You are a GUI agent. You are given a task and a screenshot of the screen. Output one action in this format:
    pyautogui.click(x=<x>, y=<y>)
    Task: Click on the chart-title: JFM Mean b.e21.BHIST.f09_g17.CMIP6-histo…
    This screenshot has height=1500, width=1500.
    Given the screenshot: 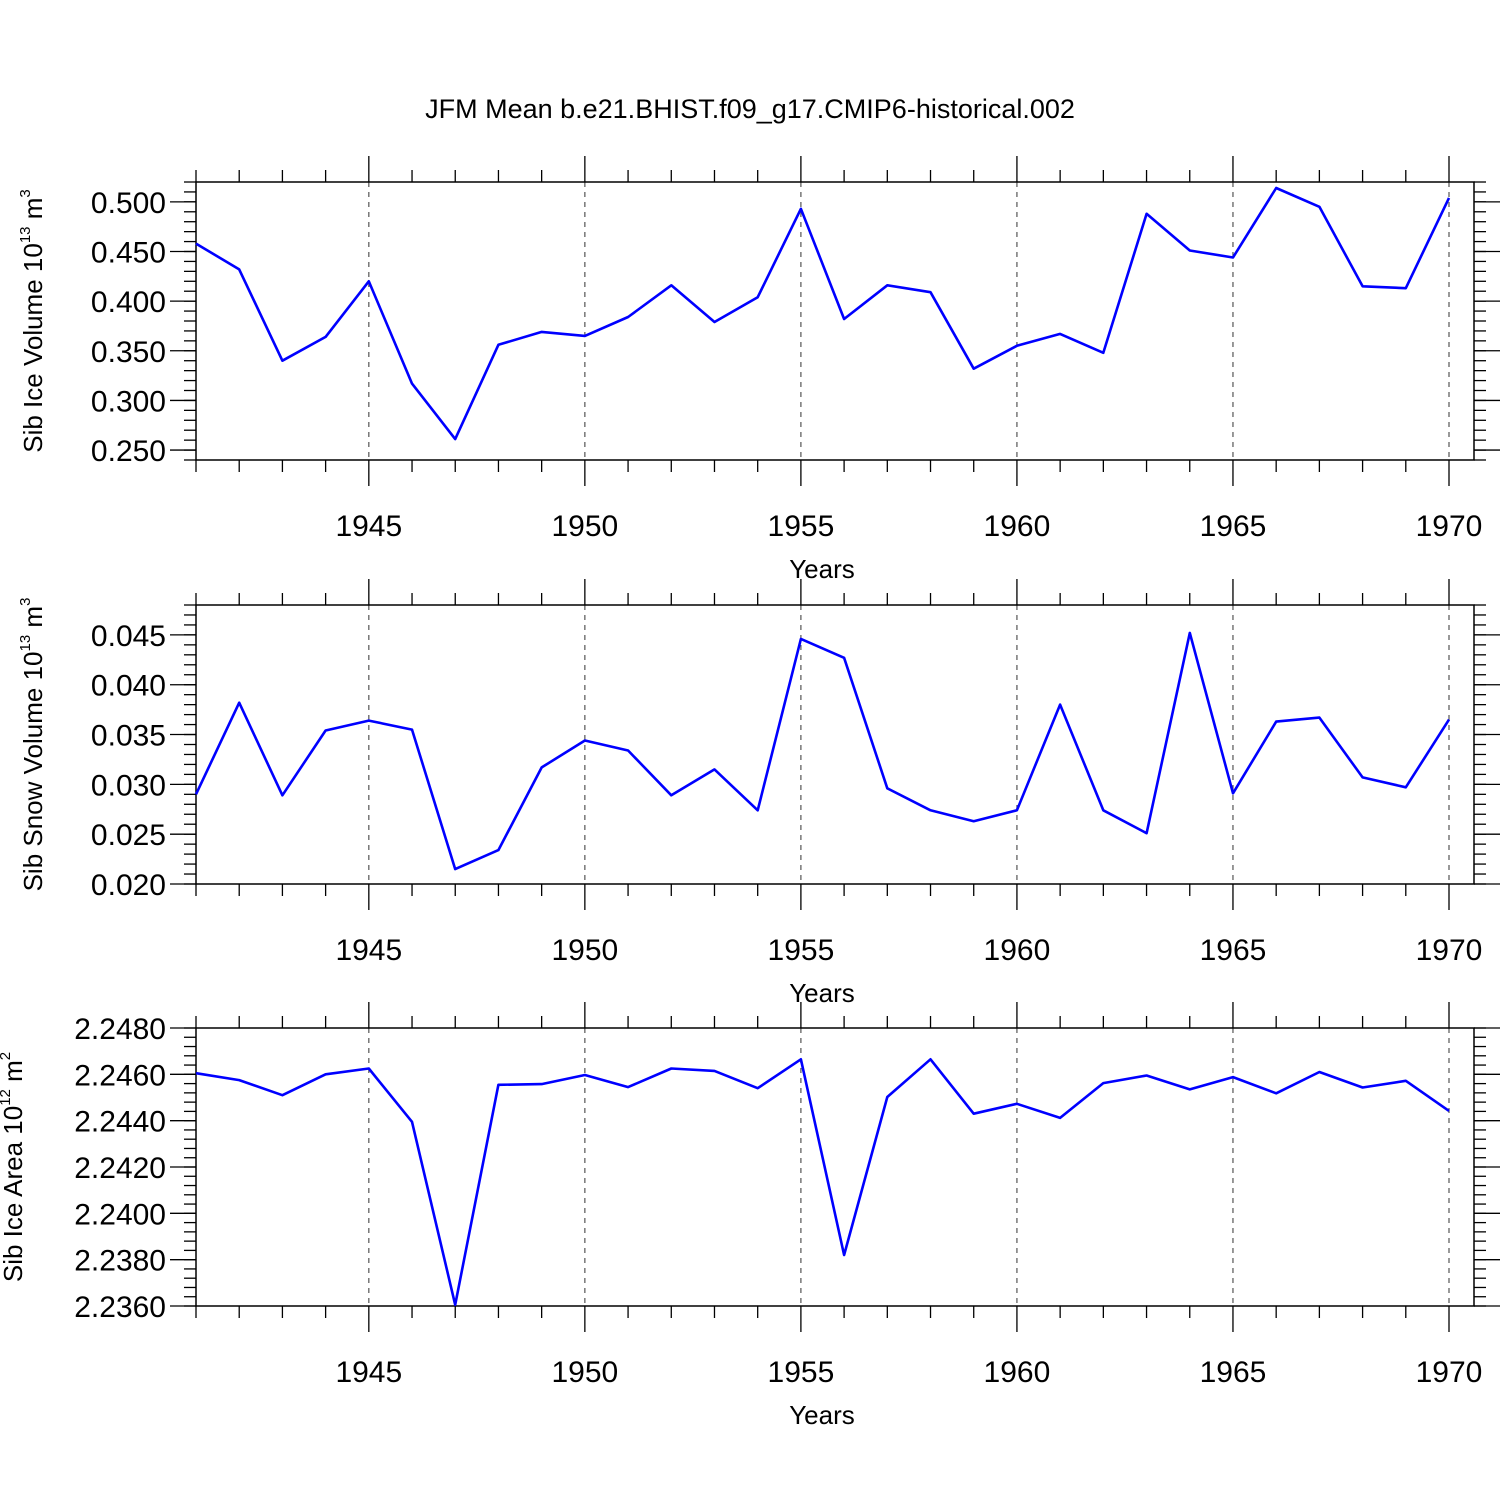 What is the action you would take?
    pyautogui.click(x=750, y=109)
    